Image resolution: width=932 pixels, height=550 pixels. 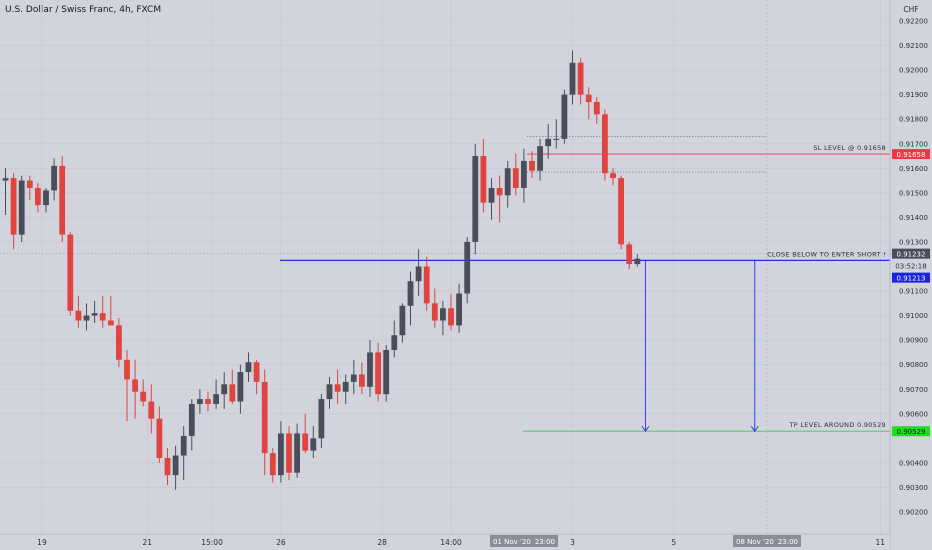 What do you see at coordinates (512, 542) in the screenshot?
I see `time-badge-date: 01 Nov '20` at bounding box center [512, 542].